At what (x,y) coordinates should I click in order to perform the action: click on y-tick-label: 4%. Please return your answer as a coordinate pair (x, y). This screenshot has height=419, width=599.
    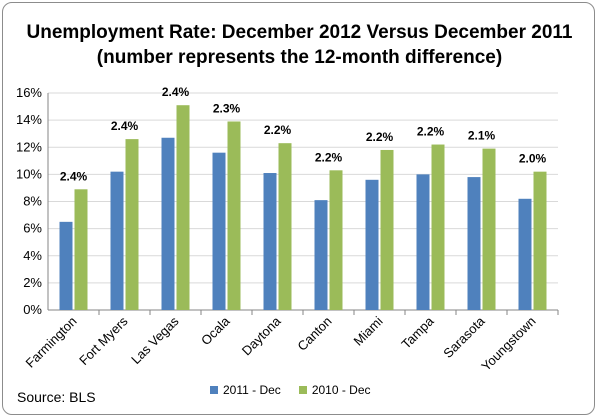
    Looking at the image, I should click on (32, 255).